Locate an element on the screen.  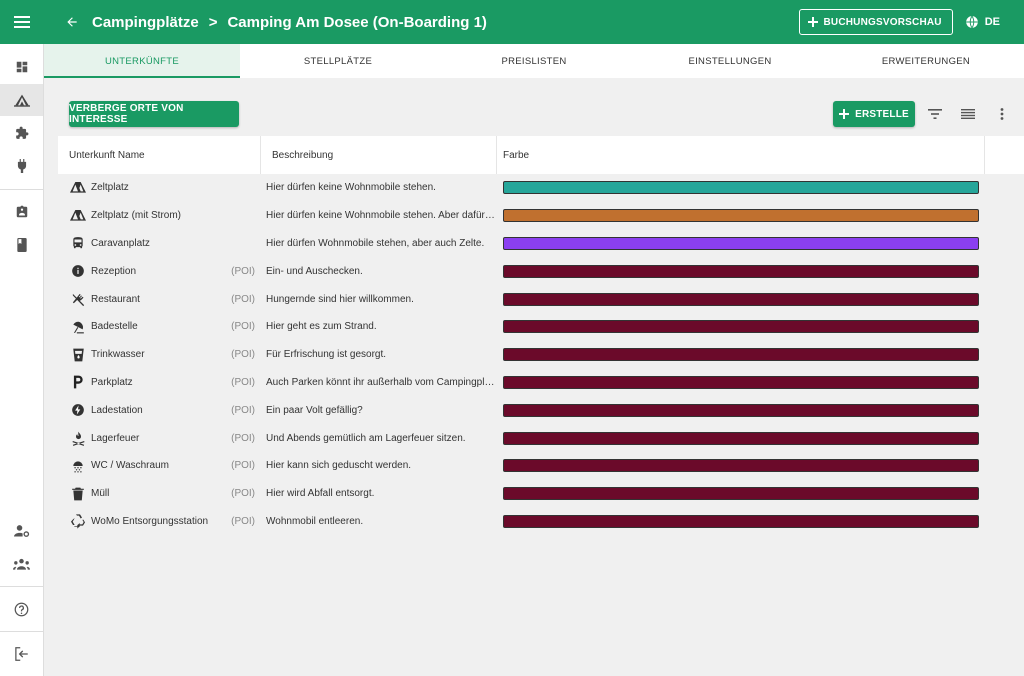
accommodation-name: WoMo Entsorgungsstation is located at coordinates (150, 521).